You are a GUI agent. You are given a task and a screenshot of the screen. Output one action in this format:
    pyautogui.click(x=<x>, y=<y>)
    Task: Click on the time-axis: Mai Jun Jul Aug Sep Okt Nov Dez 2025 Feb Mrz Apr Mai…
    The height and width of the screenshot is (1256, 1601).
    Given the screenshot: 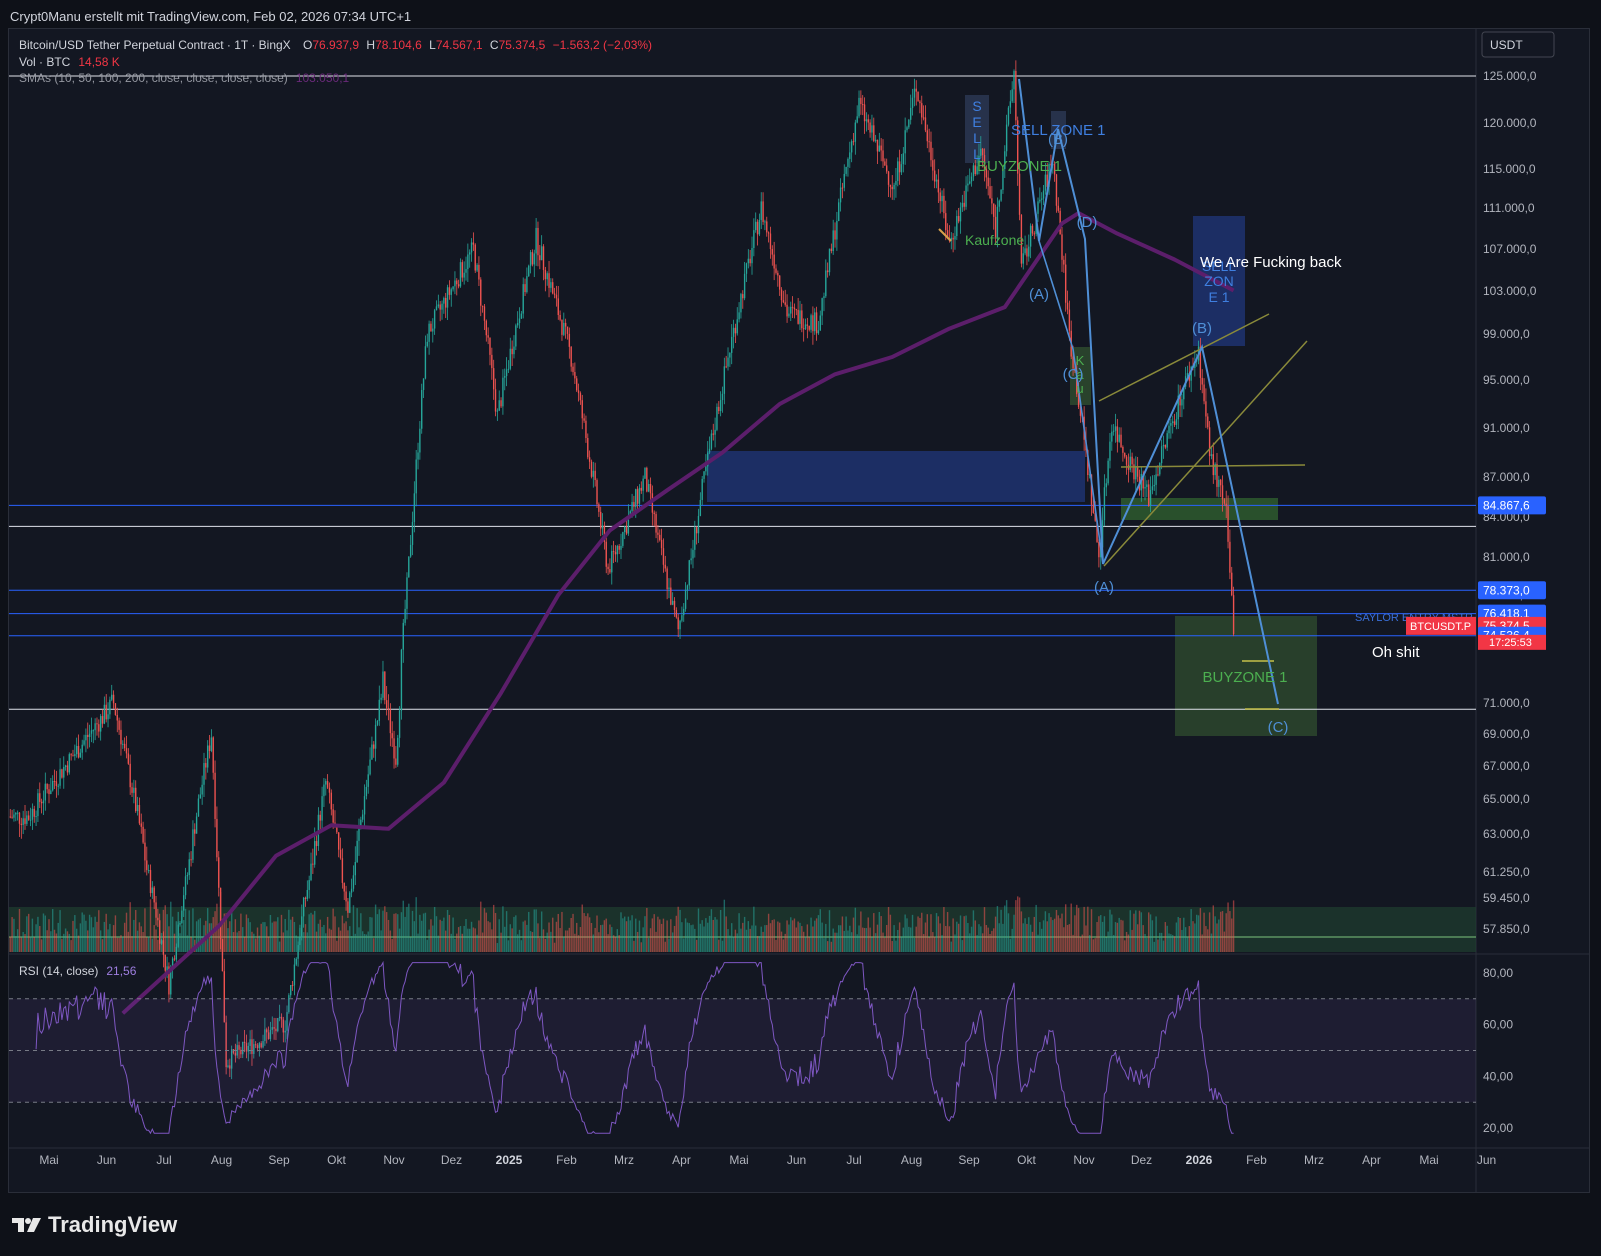 What is the action you would take?
    pyautogui.click(x=767, y=1160)
    